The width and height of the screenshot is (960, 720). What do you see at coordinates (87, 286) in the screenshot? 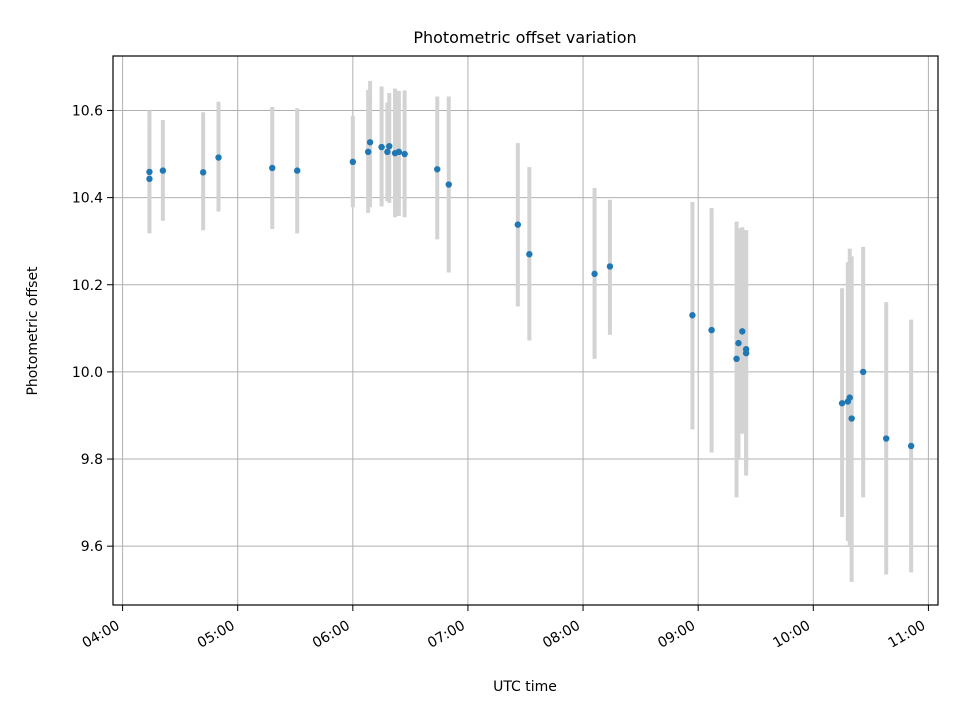
I see `y-tick-label: 10.2` at bounding box center [87, 286].